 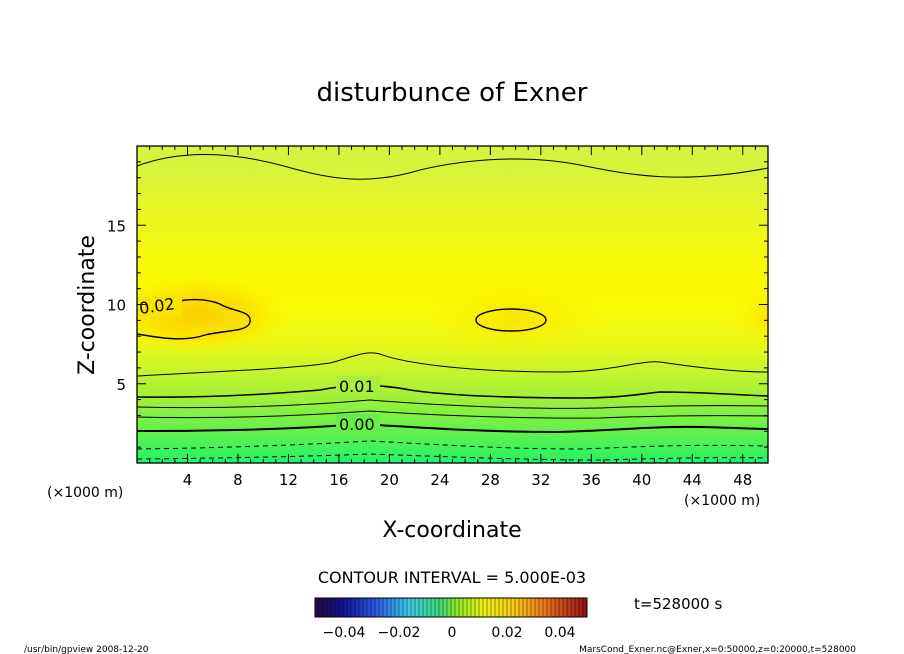 I want to click on max-region-left, so click(x=213, y=315).